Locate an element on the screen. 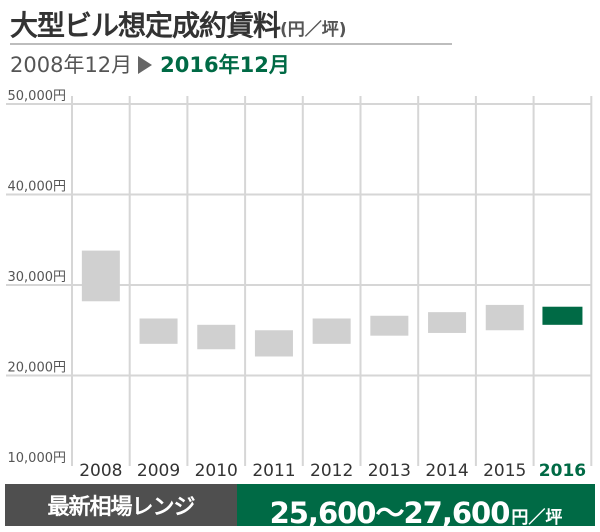 This screenshot has height=532, width=600. period-to: 2016年12月 is located at coordinates (225, 65).